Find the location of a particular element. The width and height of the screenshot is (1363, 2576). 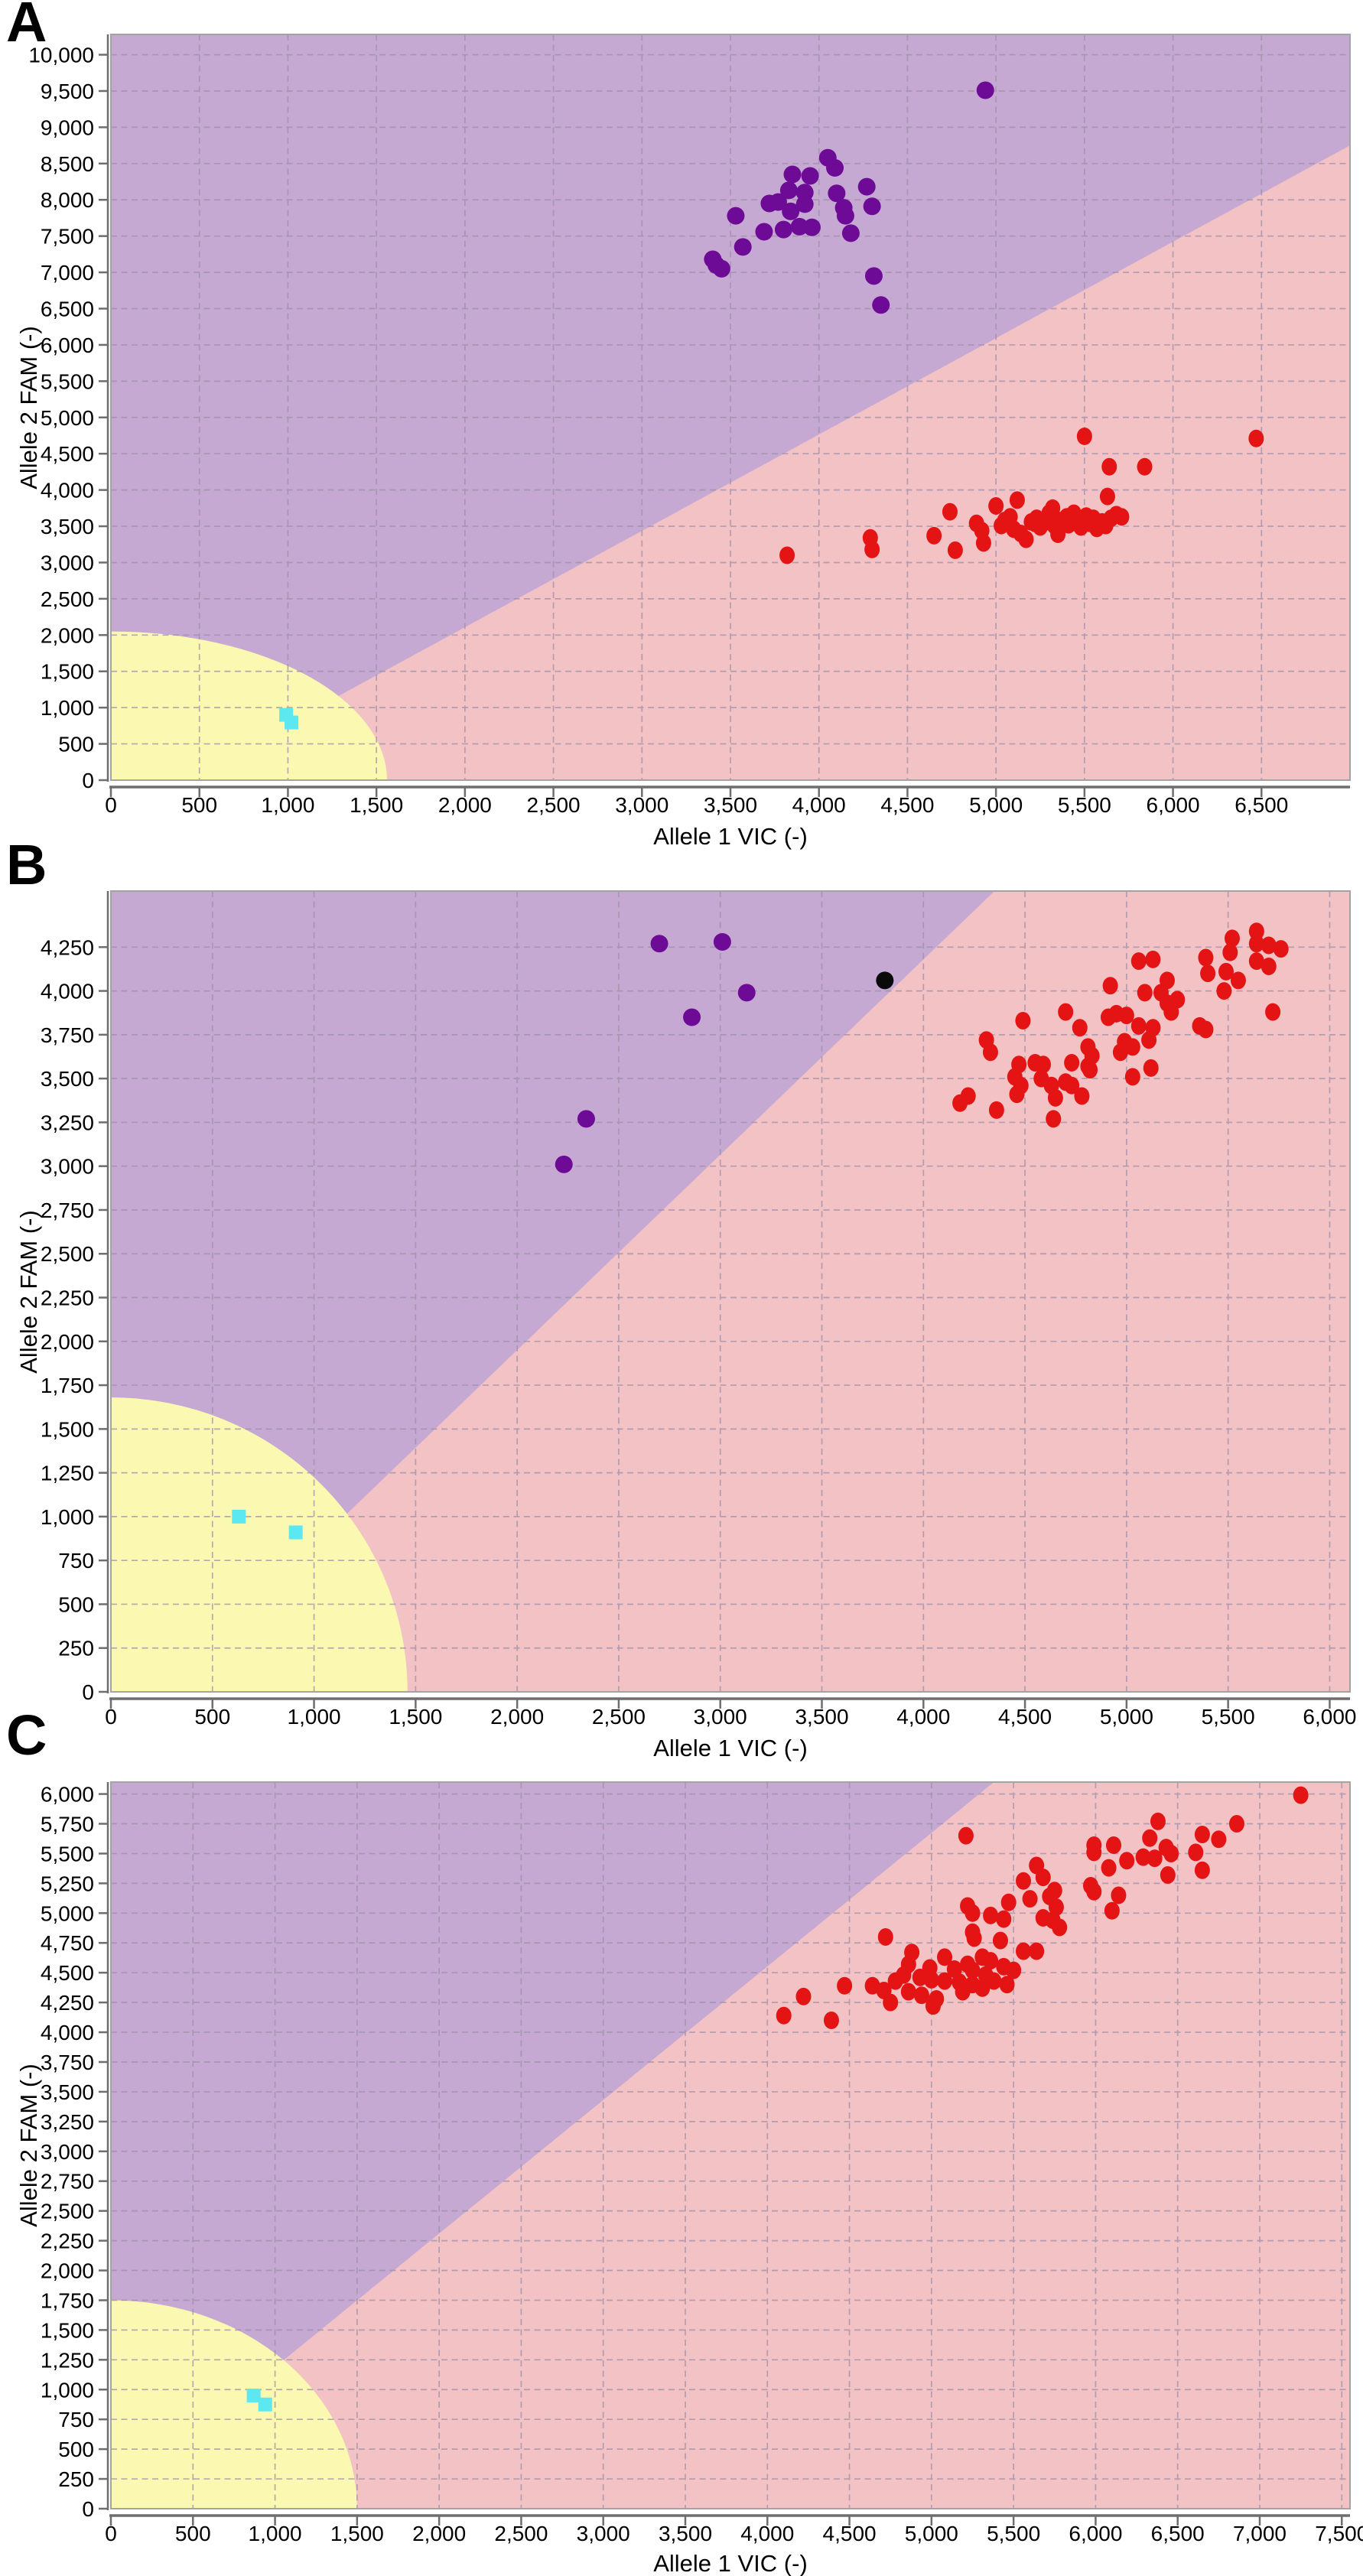

y-tick-label: 500 is located at coordinates (76, 1604).